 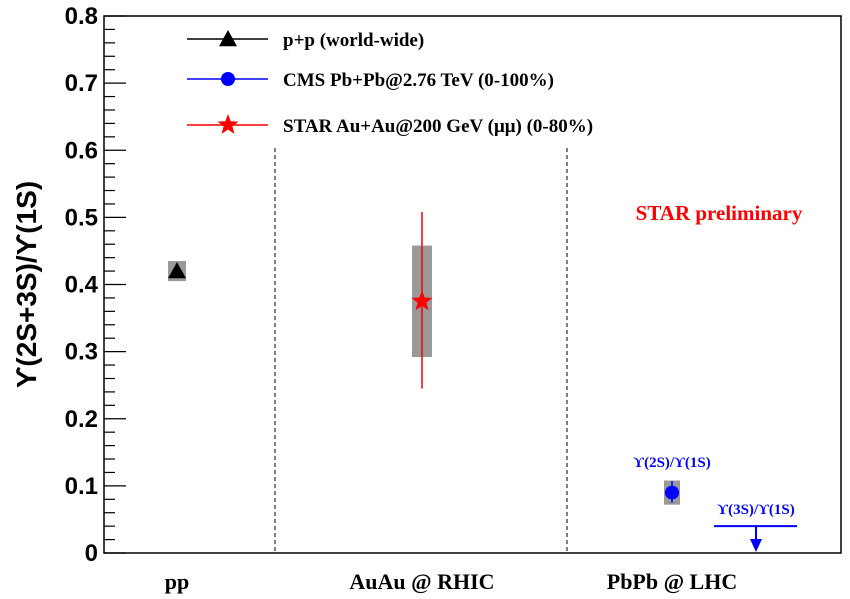 What do you see at coordinates (177, 581) in the screenshot?
I see `category-label: pp` at bounding box center [177, 581].